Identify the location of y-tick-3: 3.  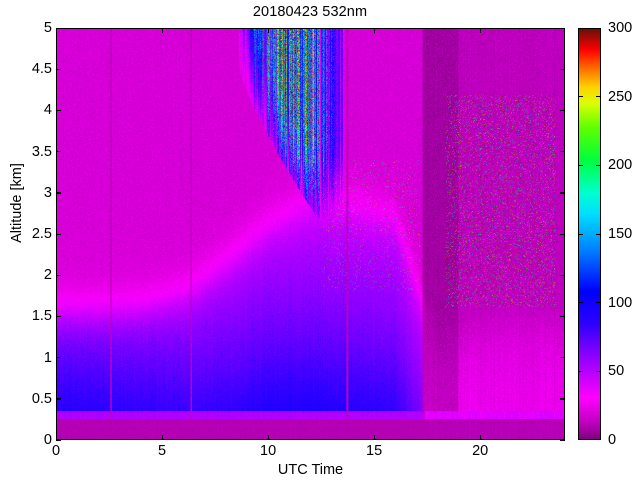
(47, 192).